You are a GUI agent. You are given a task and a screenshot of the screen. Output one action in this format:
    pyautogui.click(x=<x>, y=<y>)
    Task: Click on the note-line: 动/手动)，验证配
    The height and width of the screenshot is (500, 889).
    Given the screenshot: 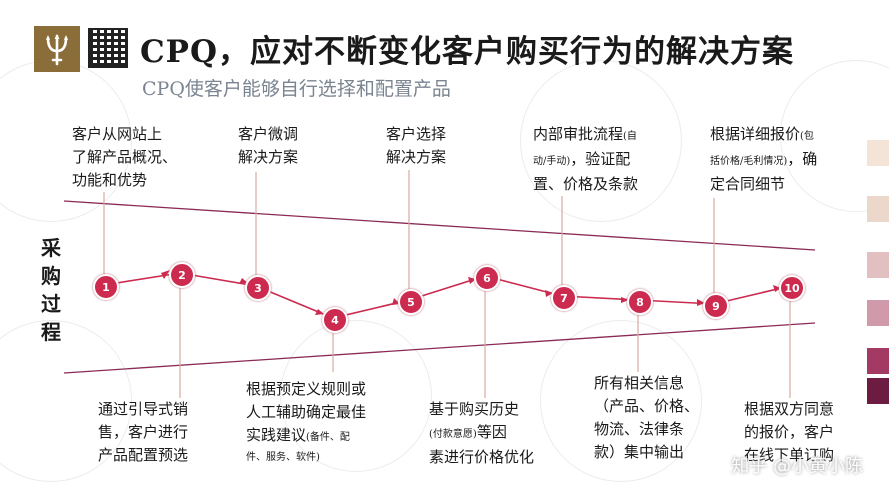 What is the action you would take?
    pyautogui.click(x=585, y=160)
    